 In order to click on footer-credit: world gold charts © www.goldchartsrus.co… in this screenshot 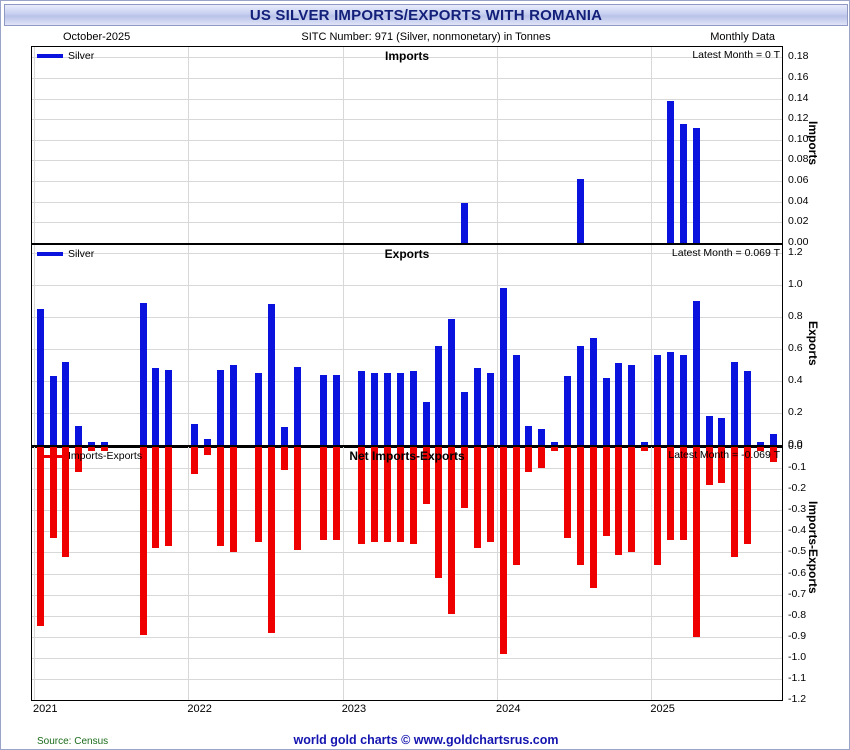, I will do `click(426, 740)`.